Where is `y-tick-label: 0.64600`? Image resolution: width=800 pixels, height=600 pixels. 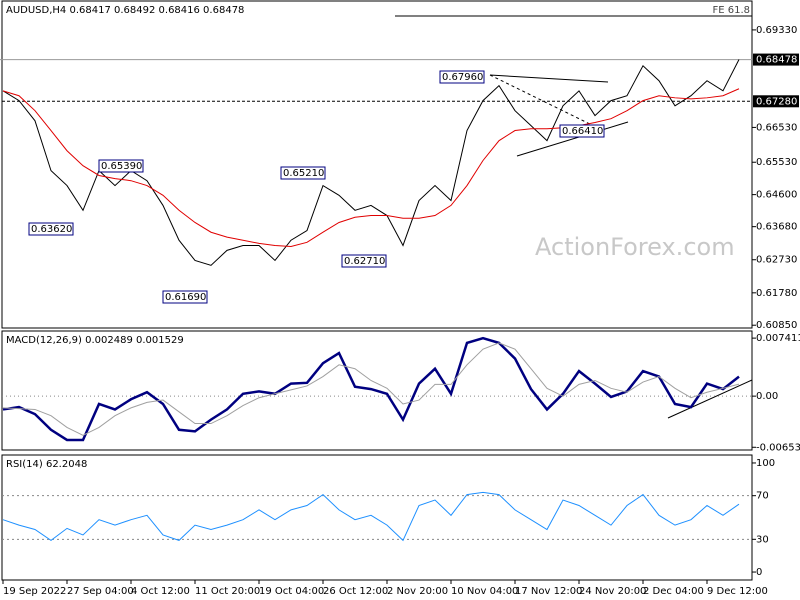
y-tick-label: 0.64600 is located at coordinates (776, 195).